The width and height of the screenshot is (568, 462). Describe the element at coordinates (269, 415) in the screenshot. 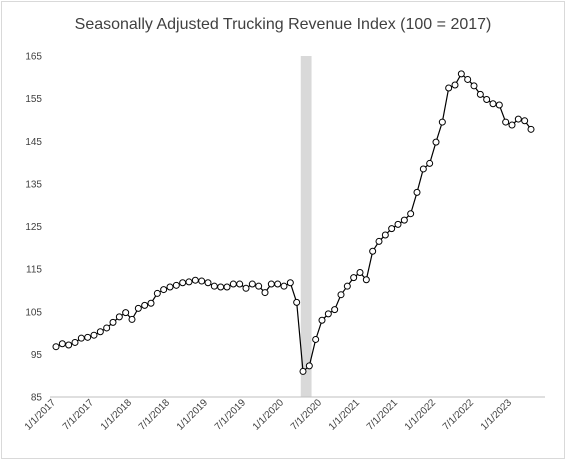

I see `x-tick-label: 1/1/2020` at that location.